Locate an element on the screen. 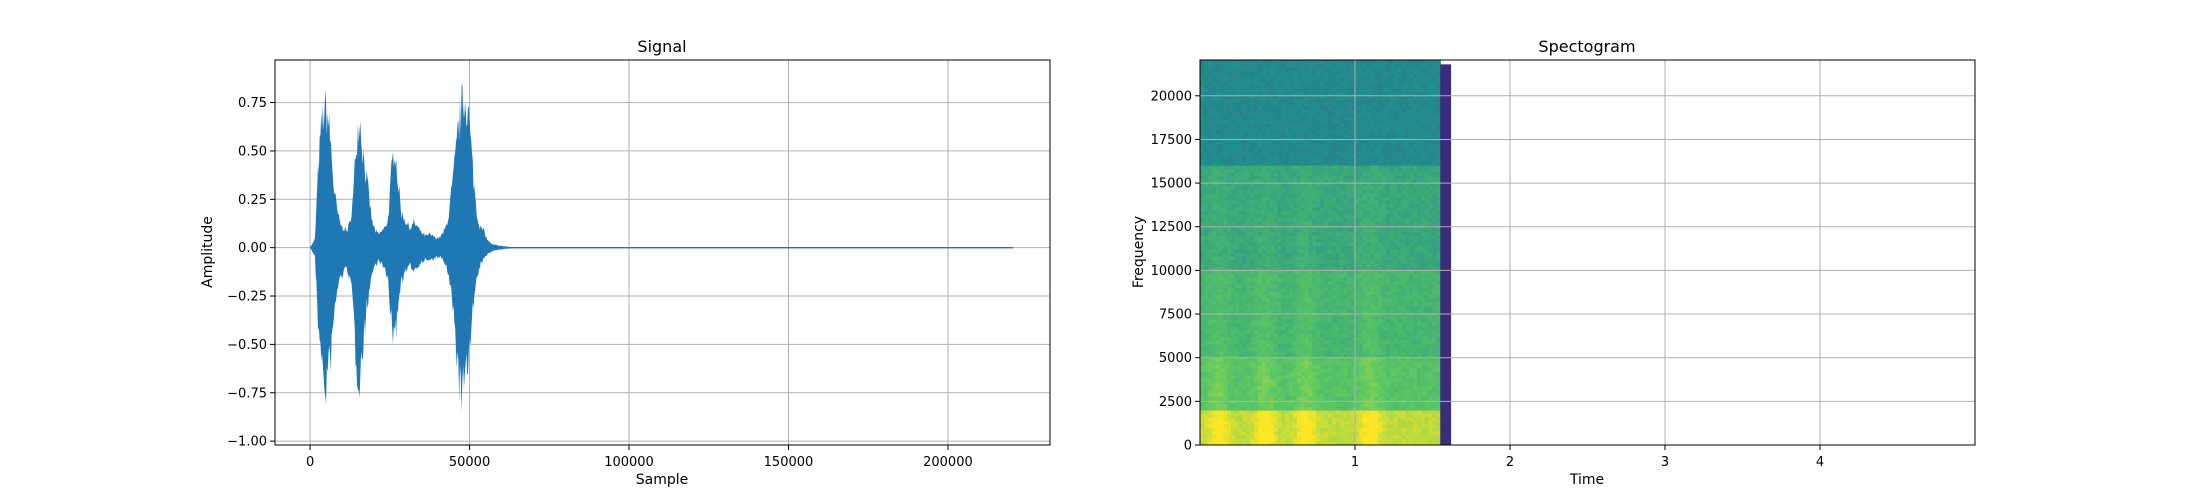 The image size is (2200, 500). signal-ytick-label: −0.75 is located at coordinates (247, 393).